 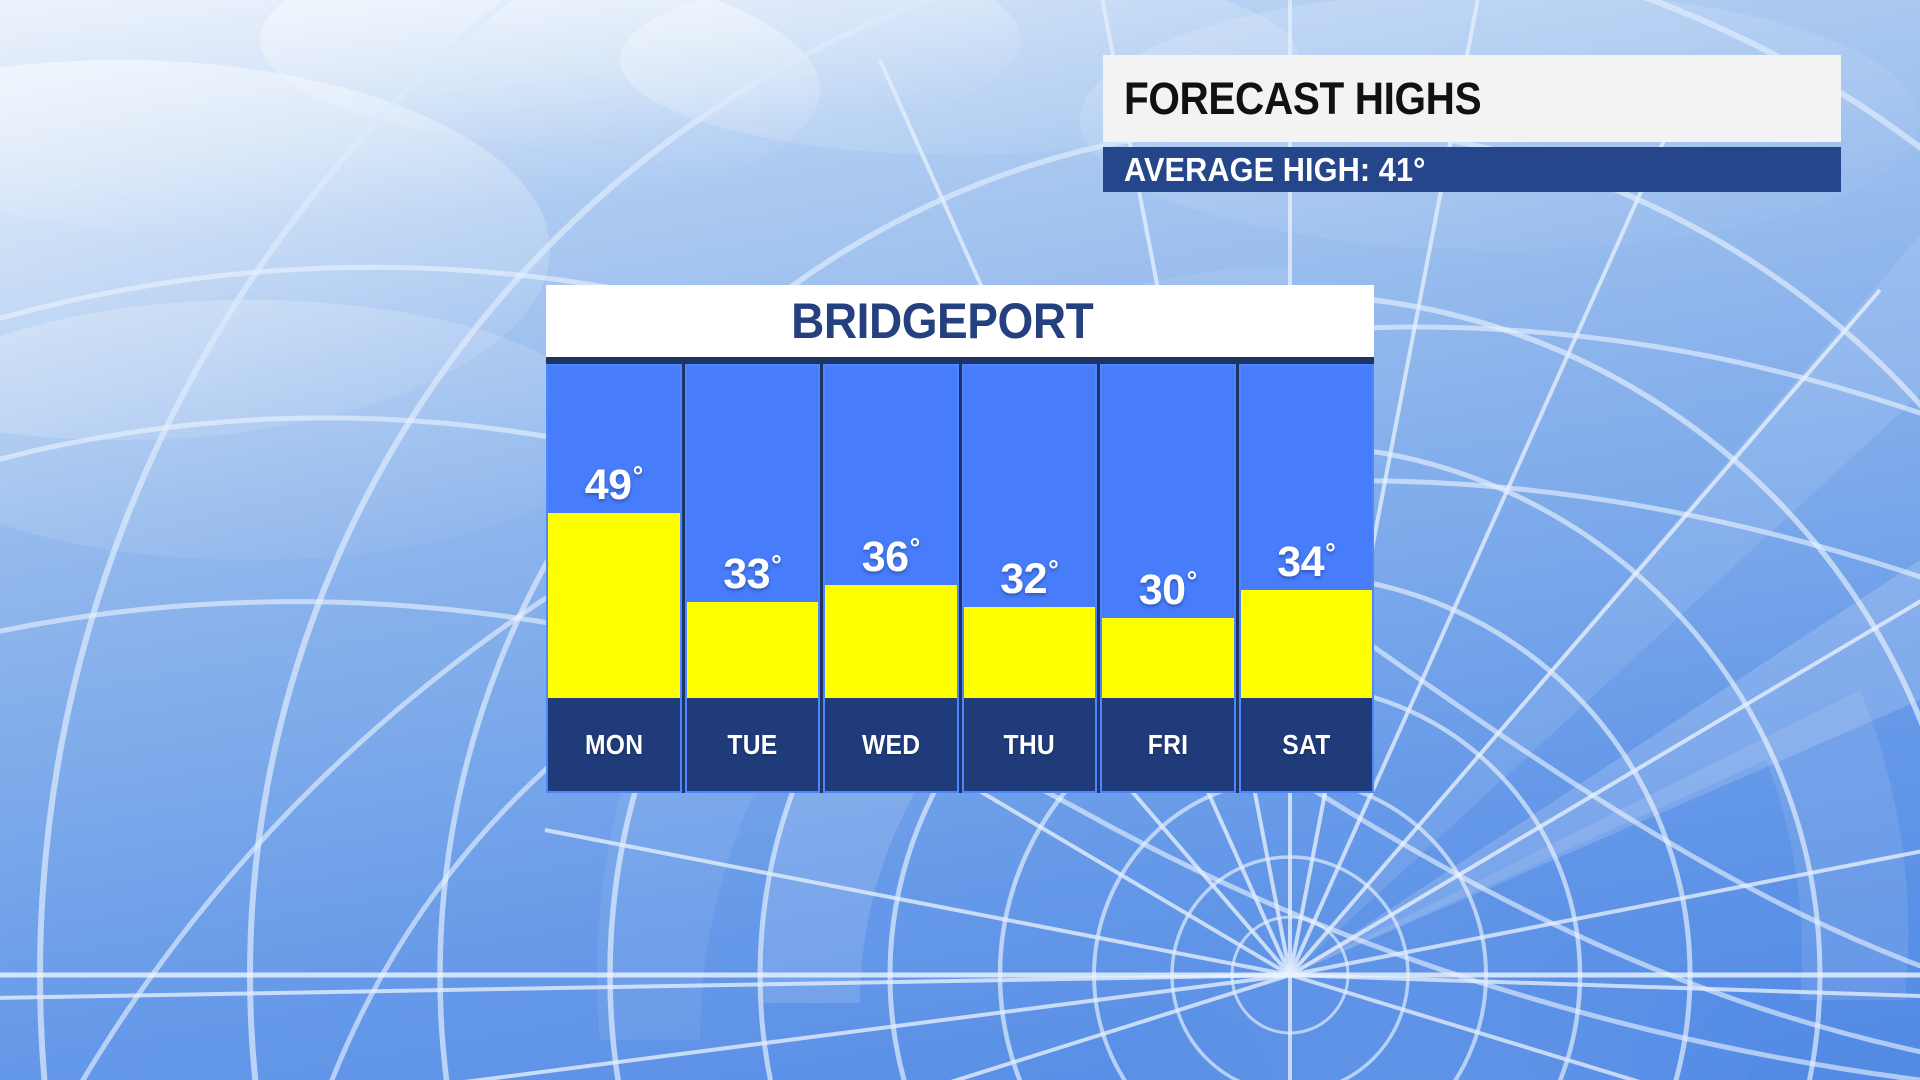 I want to click on temp-bar-thu, so click(x=1029, y=652).